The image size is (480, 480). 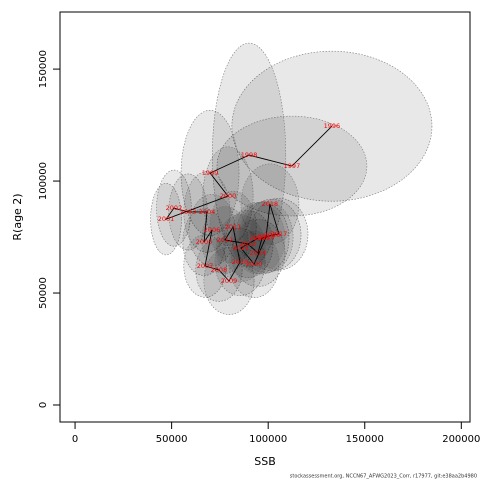 I want to click on point-label: 2006, so click(x=212, y=230).